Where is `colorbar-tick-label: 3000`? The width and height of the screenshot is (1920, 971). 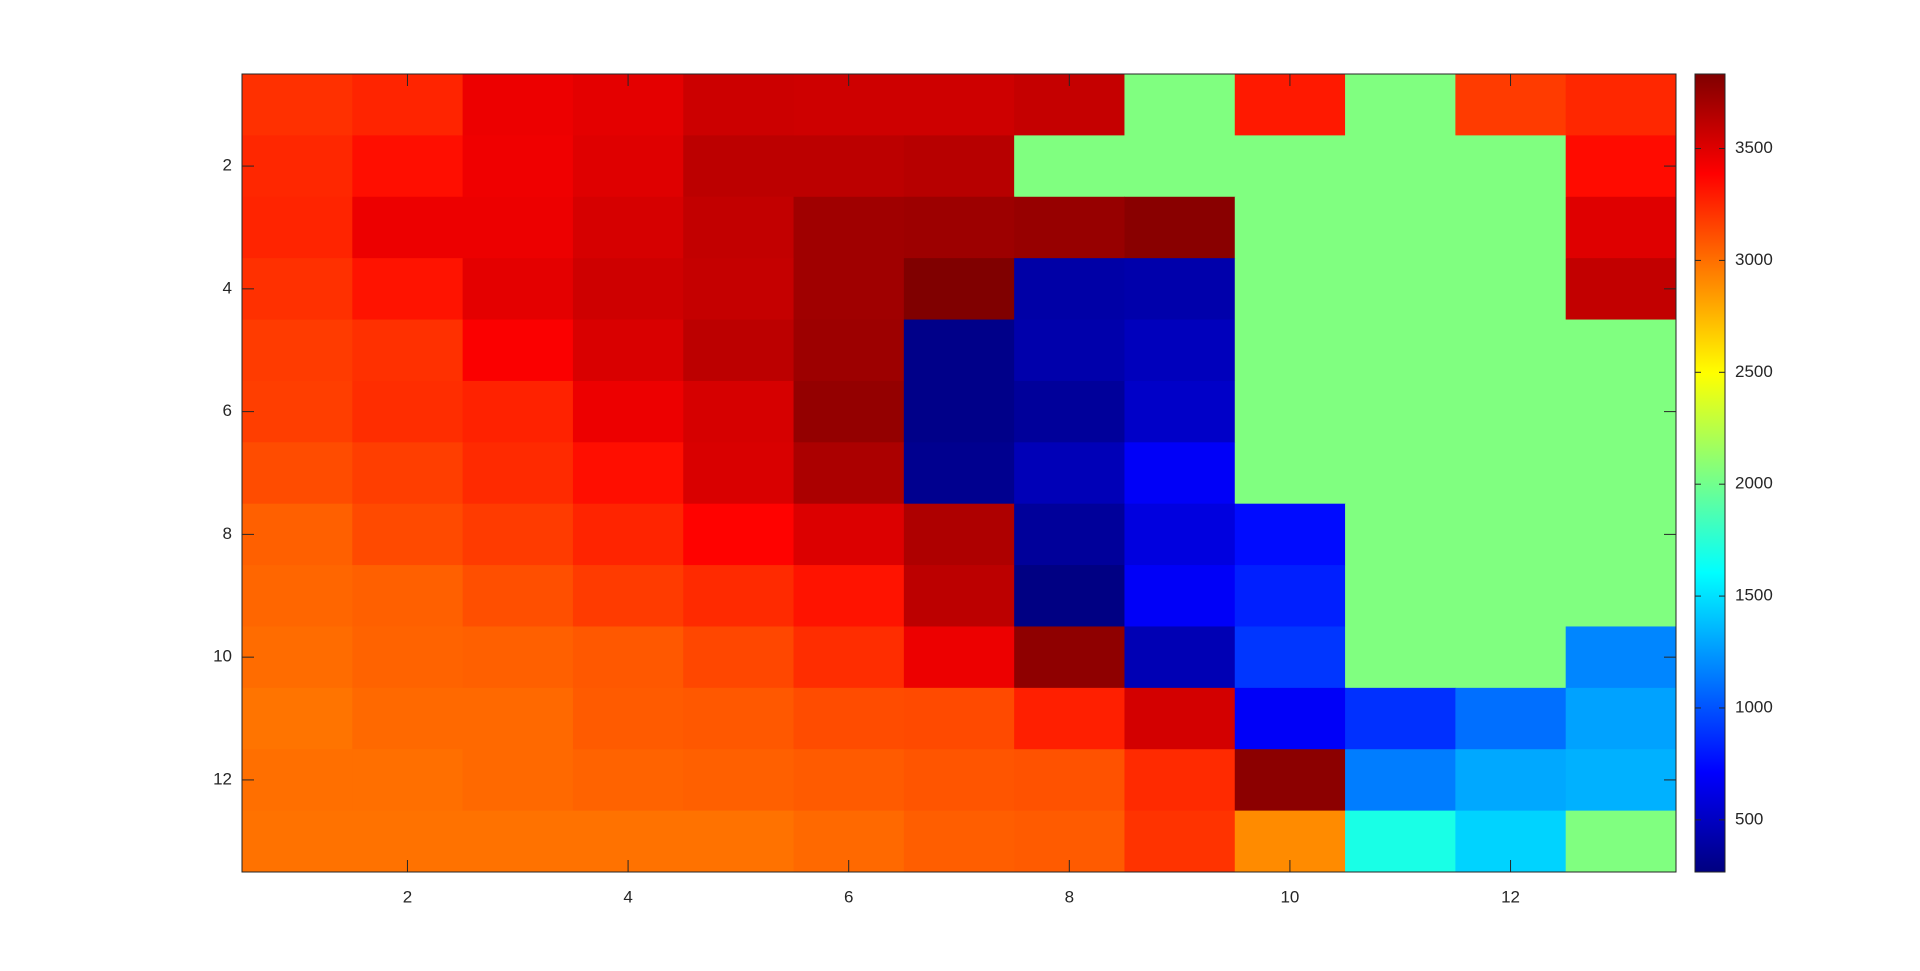
colorbar-tick-label: 3000 is located at coordinates (1754, 259).